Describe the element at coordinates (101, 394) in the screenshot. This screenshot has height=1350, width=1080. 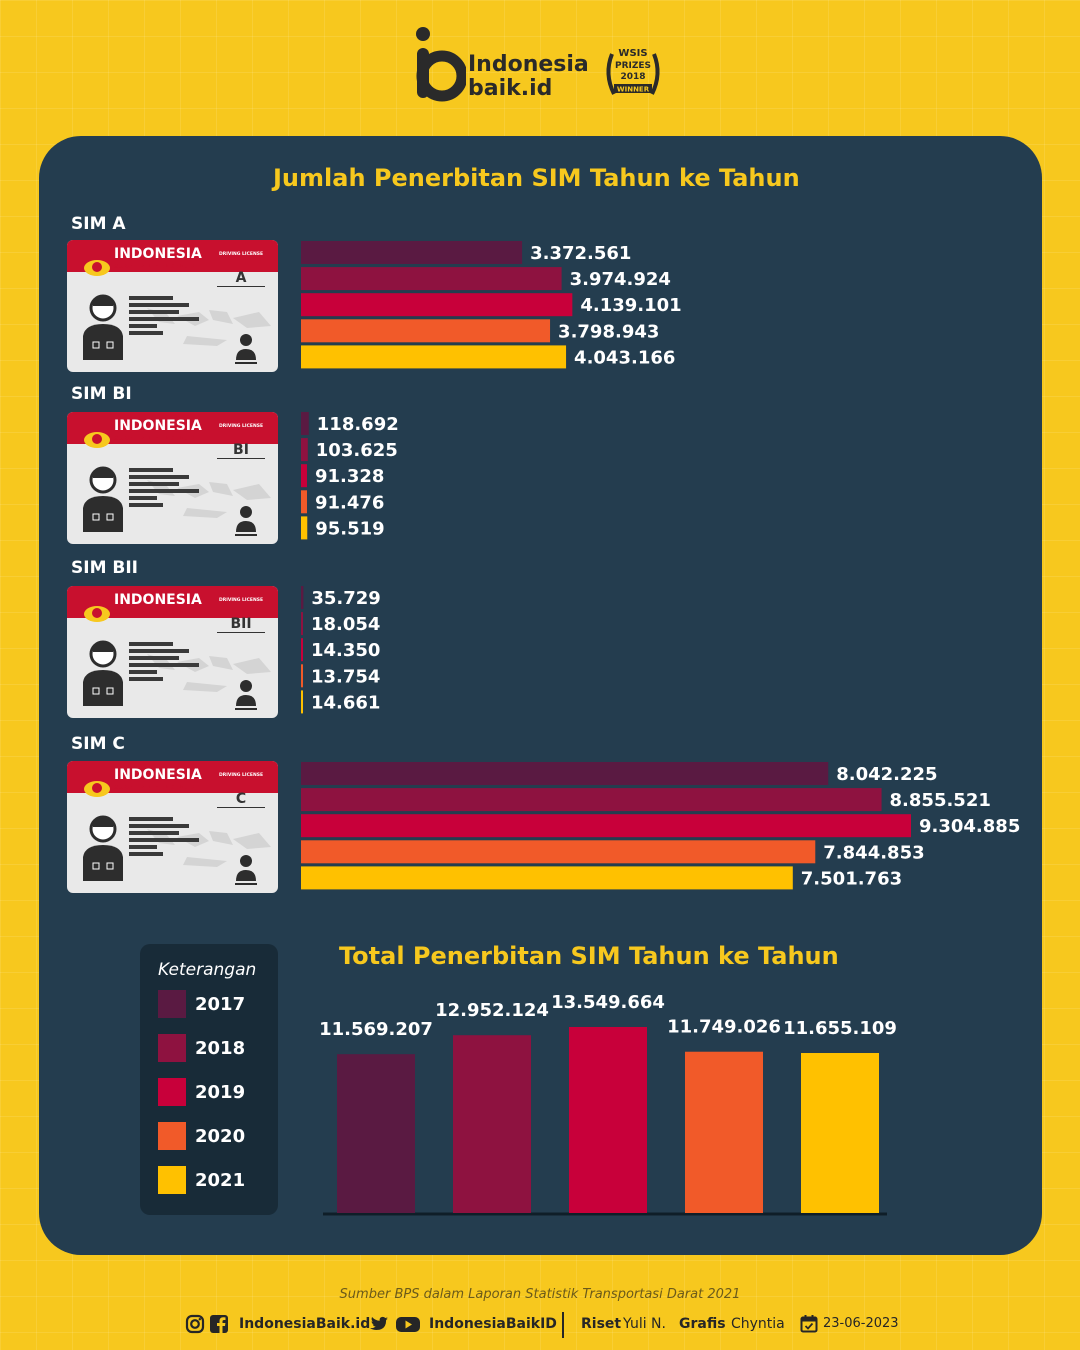
I see `sim-bi-label: SIM BI` at that location.